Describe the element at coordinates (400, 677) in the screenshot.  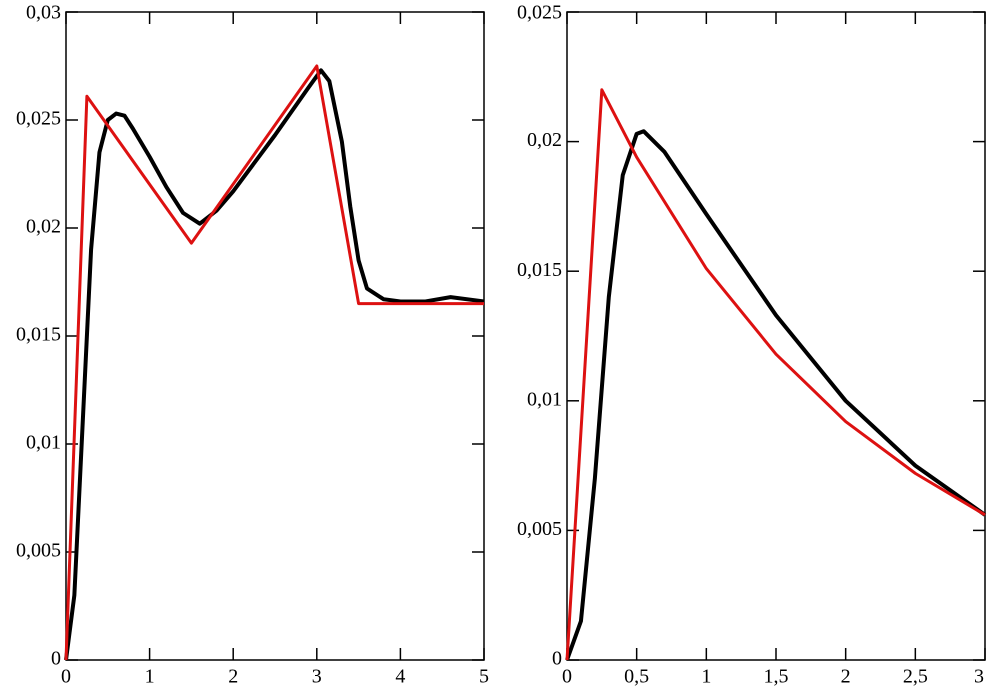
I see `x-tick-label: 4` at that location.